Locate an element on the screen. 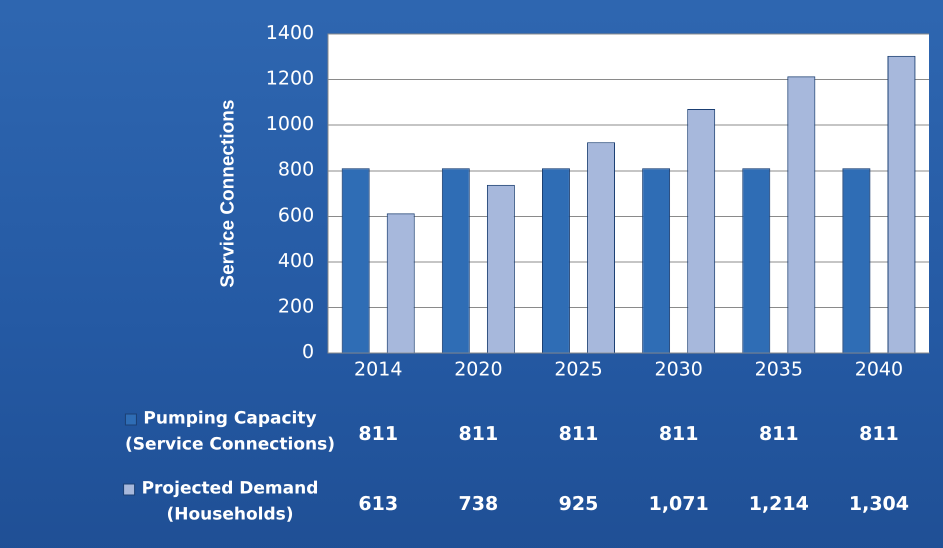 Image resolution: width=943 pixels, height=548 pixels. y-tick-label: 1200 is located at coordinates (290, 79).